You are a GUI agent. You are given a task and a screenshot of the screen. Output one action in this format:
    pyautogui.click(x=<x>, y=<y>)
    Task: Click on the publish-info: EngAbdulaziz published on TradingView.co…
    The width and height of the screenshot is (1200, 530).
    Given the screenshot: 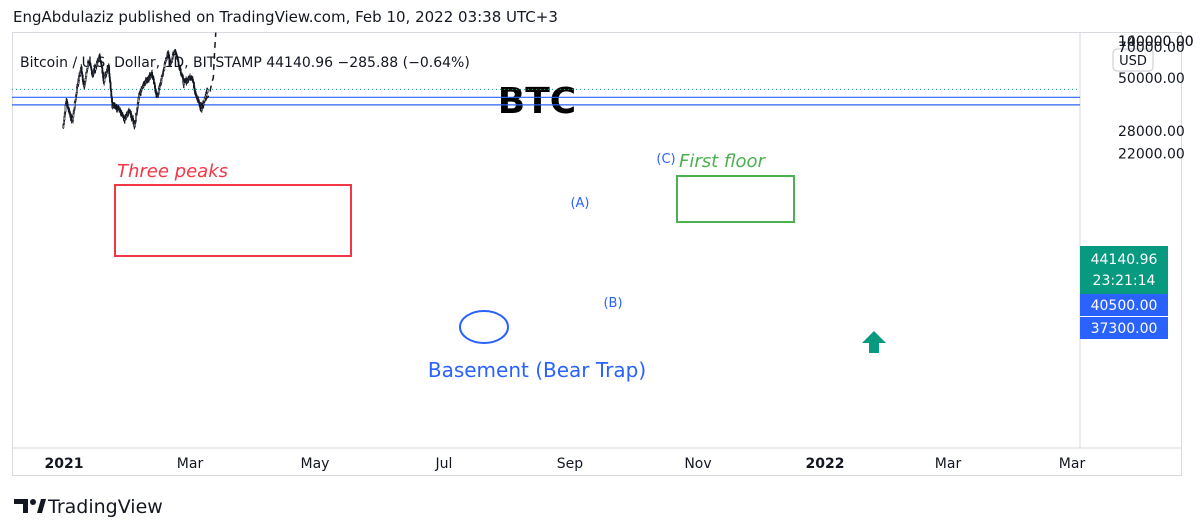 What is the action you would take?
    pyautogui.click(x=285, y=17)
    